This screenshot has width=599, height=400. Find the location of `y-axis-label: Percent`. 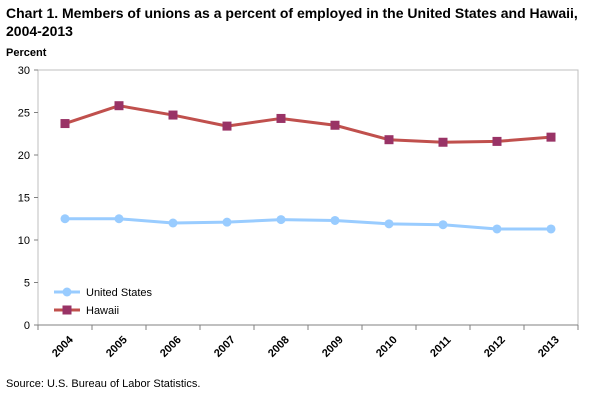

y-axis-label: Percent is located at coordinates (26, 53).